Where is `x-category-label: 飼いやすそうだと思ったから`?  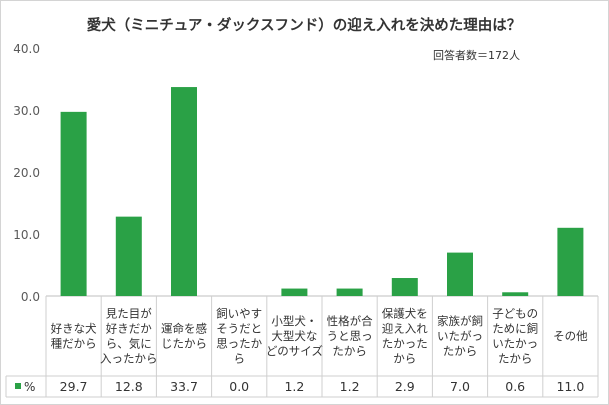
x-category-label: 飼いやすそうだと思ったから is located at coordinates (239, 336).